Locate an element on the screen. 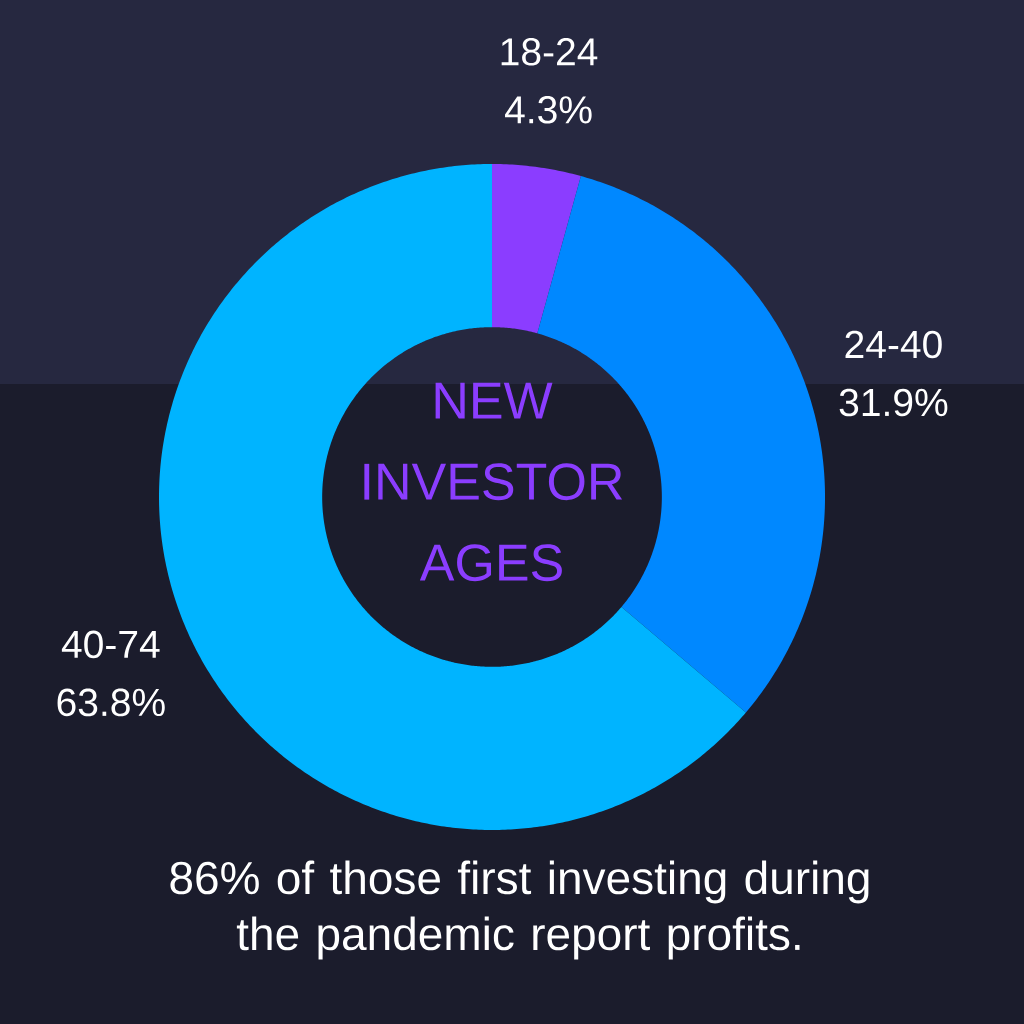 The width and height of the screenshot is (1024, 1024). text: NEW INVESTOR AGES is located at coordinates (493, 482).